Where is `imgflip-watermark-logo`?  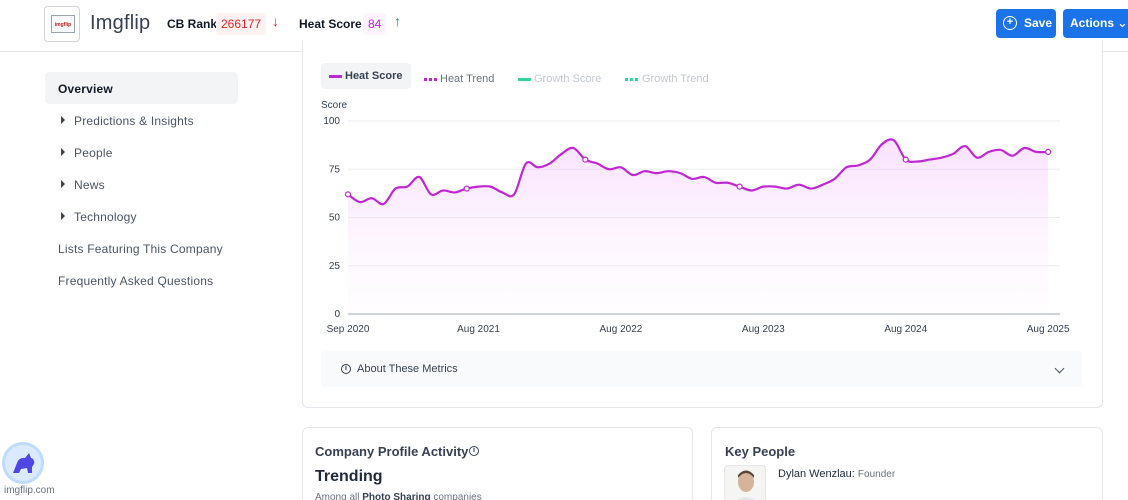 imgflip-watermark-logo is located at coordinates (23, 463).